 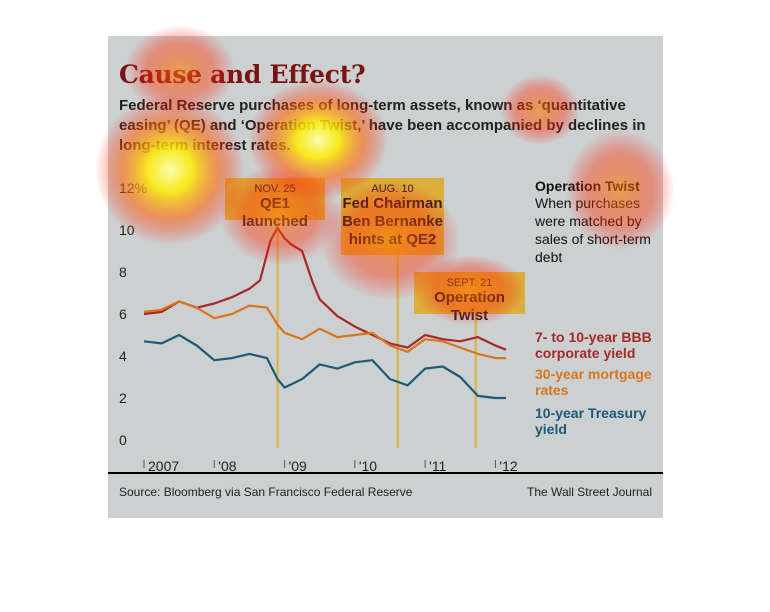 What do you see at coordinates (133, 188) in the screenshot?
I see `y-tick-label: 12%` at bounding box center [133, 188].